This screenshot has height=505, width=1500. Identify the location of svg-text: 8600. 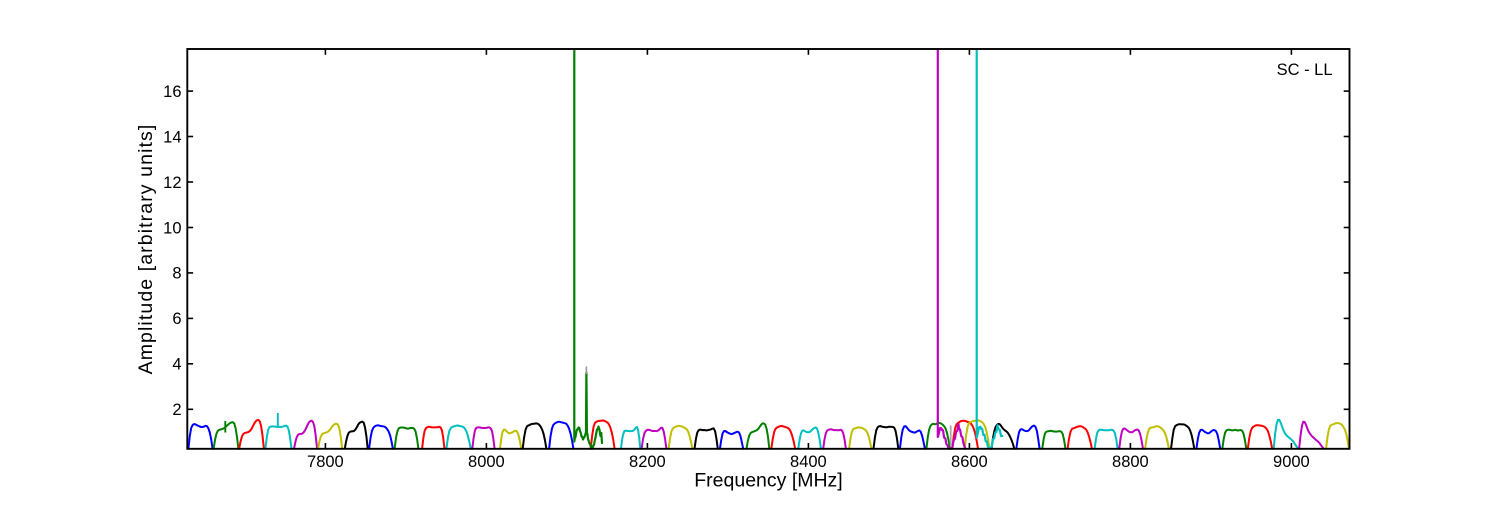
(969, 462).